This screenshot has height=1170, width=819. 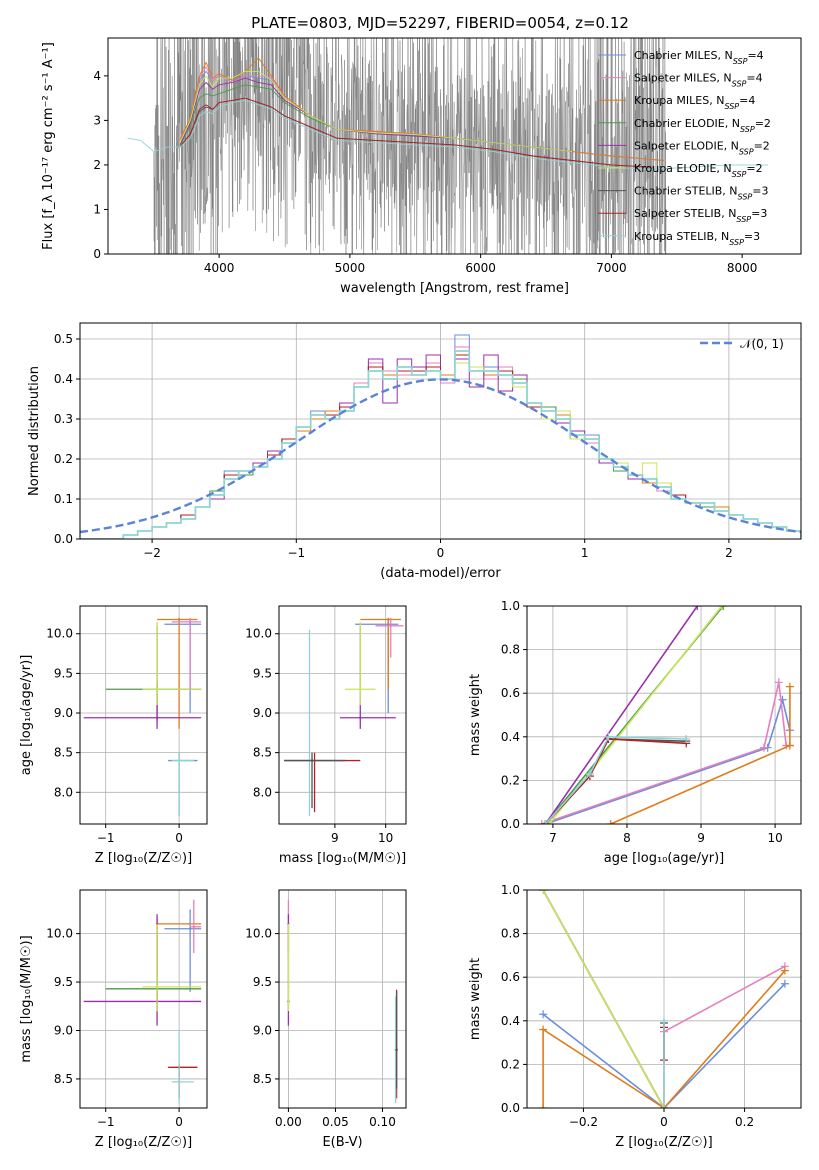 I want to click on massweight_vs_Z-data, so click(x=664, y=999).